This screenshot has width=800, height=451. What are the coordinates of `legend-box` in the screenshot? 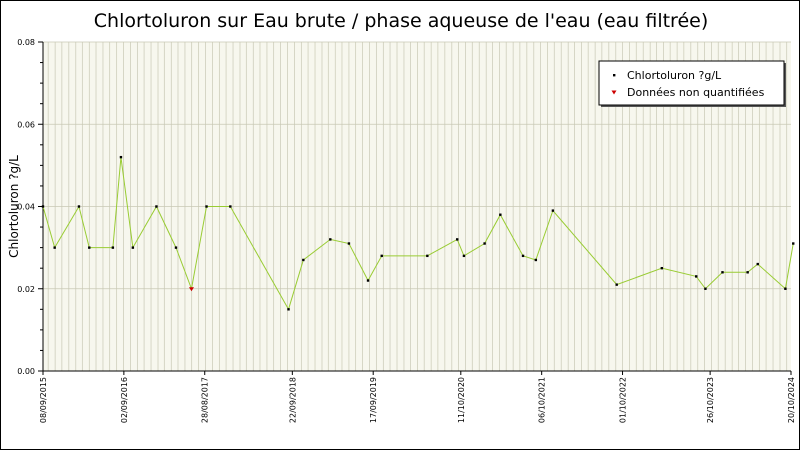 It's located at (691, 83).